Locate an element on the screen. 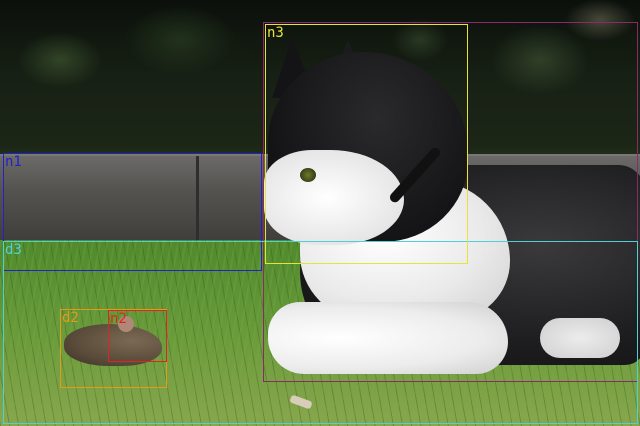 The image size is (640, 426). cat-paw is located at coordinates (388, 338).